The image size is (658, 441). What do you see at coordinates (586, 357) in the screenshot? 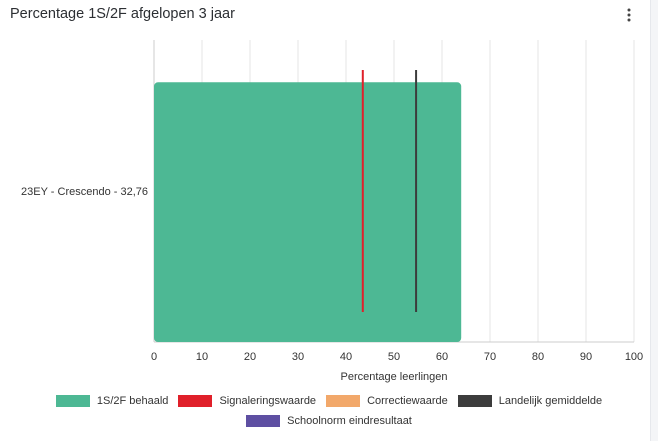
I see `x-tick-label: 90` at bounding box center [586, 357].